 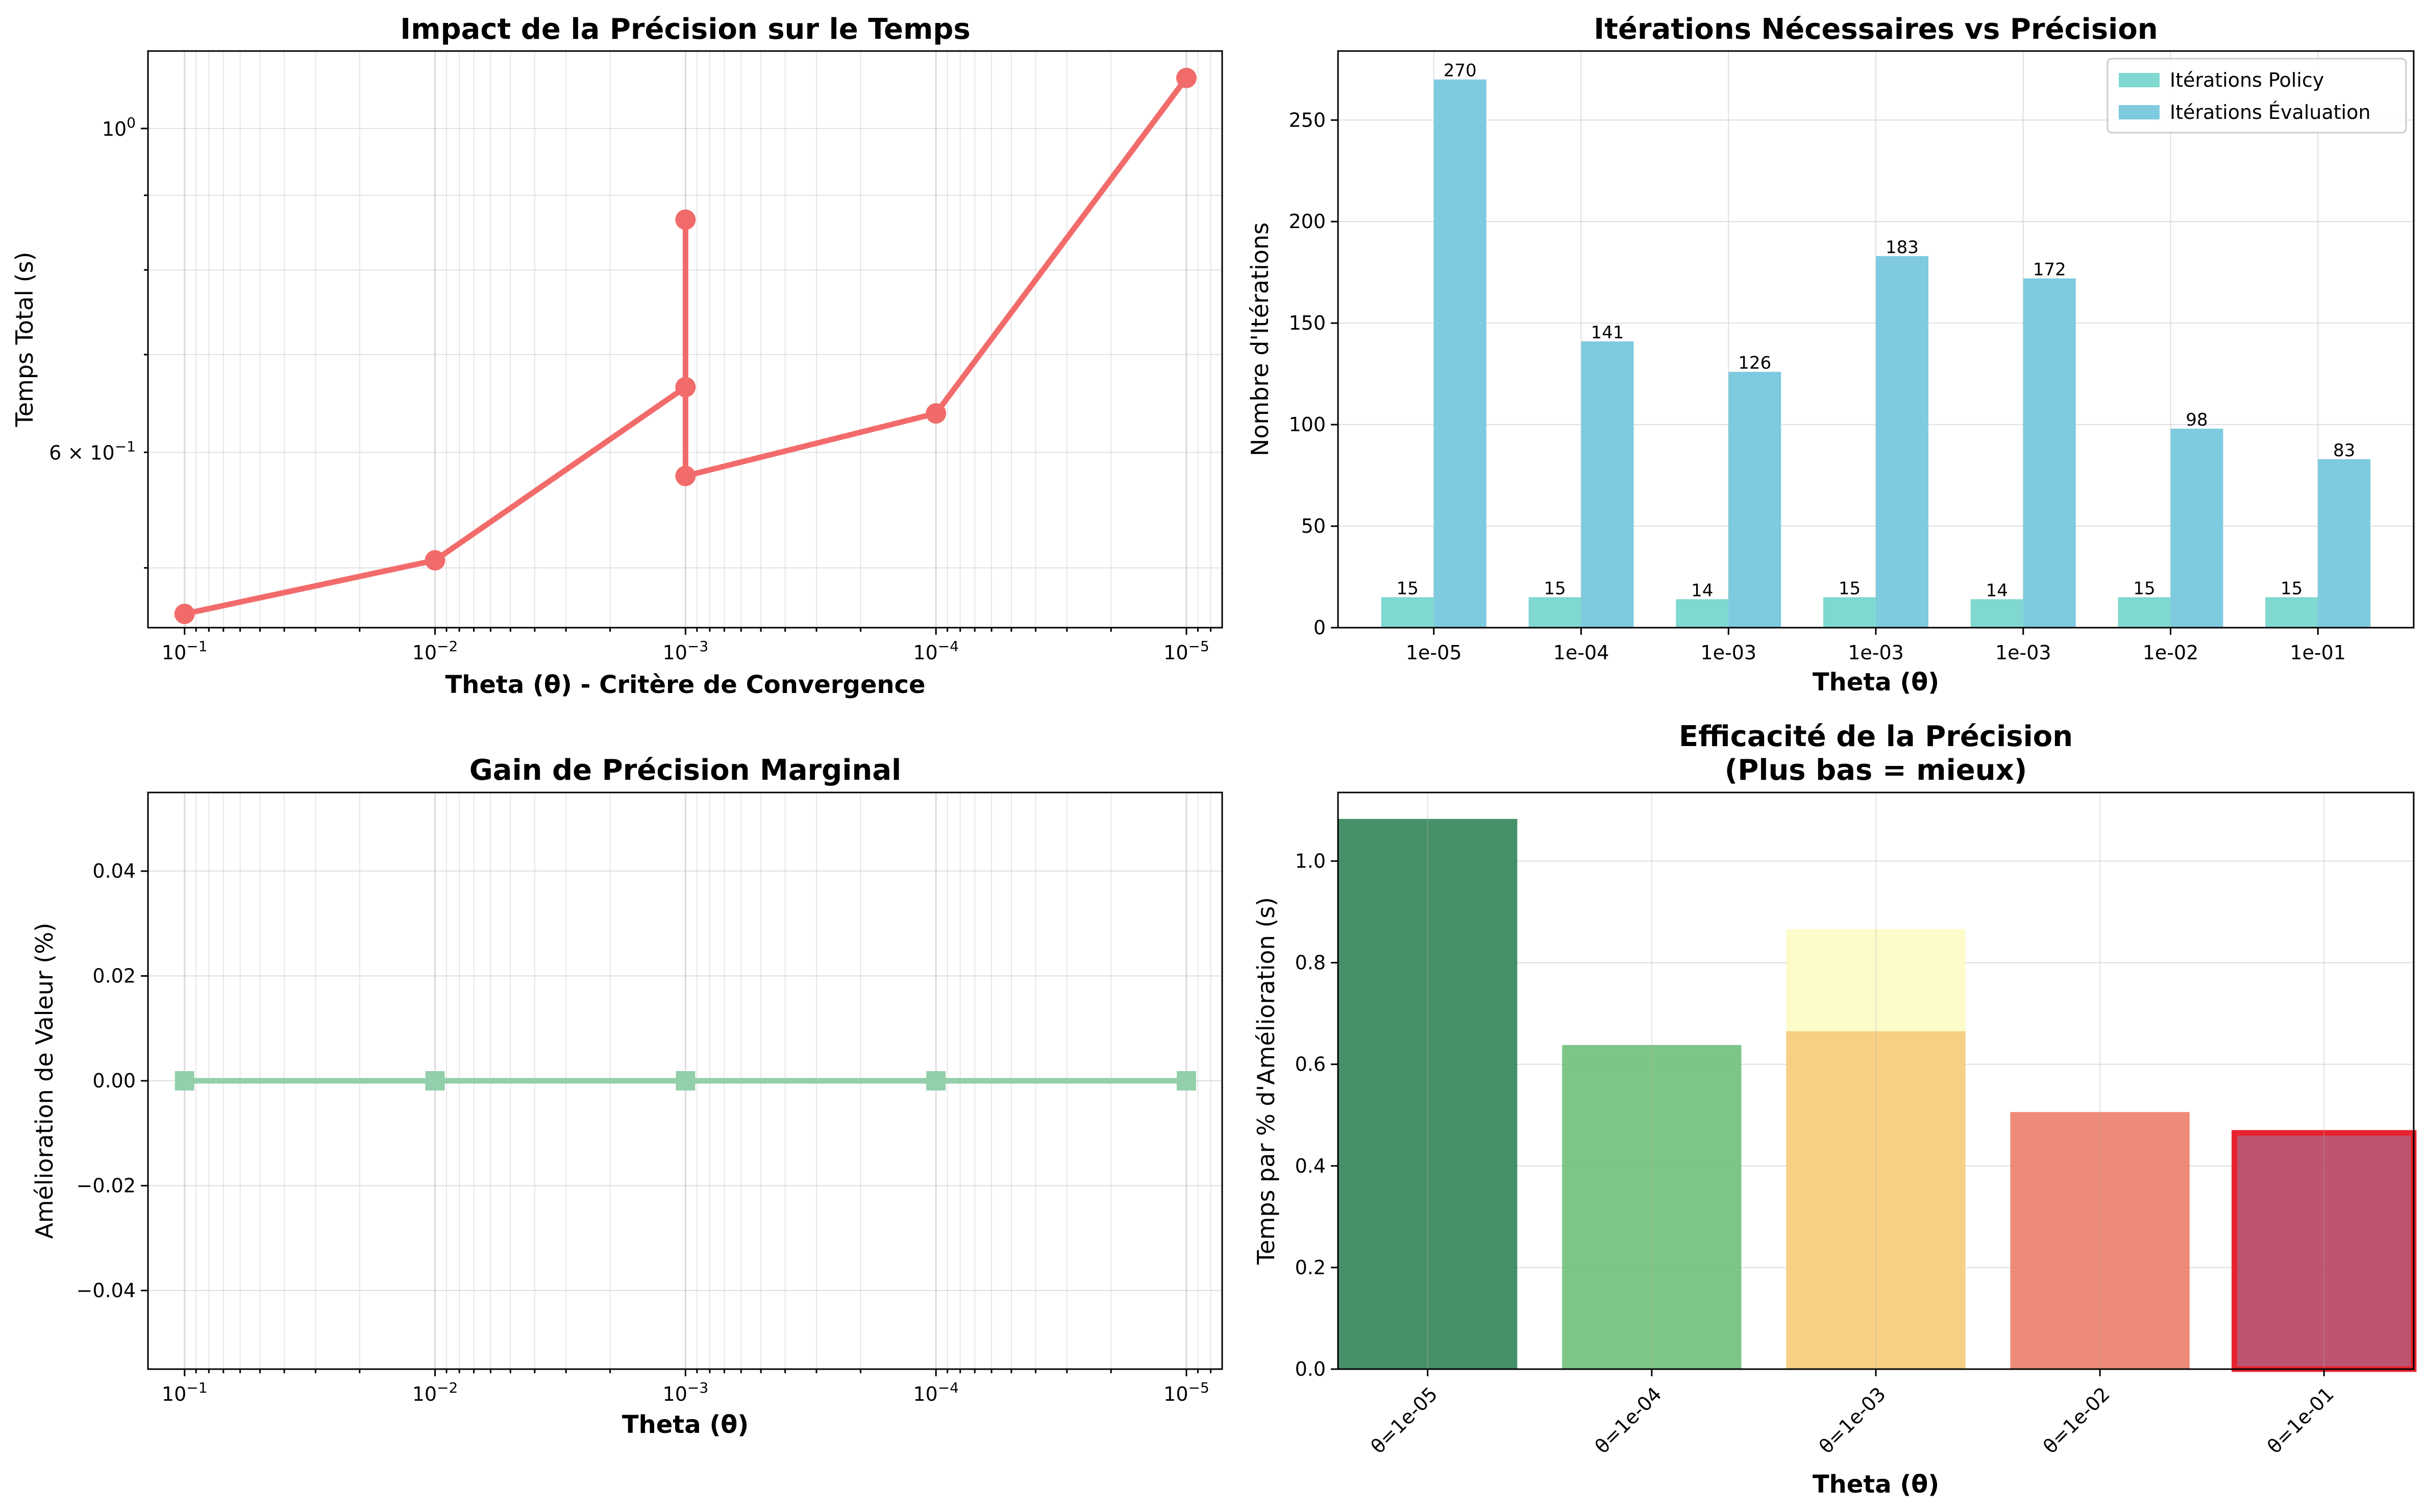 What do you see at coordinates (1460, 71) in the screenshot?
I see `chart2-data-label: 270` at bounding box center [1460, 71].